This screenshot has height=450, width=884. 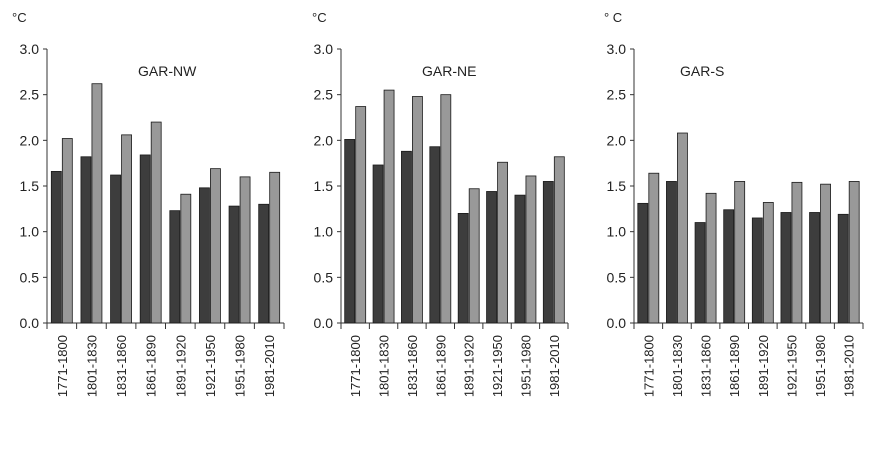 What do you see at coordinates (613, 17) in the screenshot?
I see `y-unit-label: ° C` at bounding box center [613, 17].